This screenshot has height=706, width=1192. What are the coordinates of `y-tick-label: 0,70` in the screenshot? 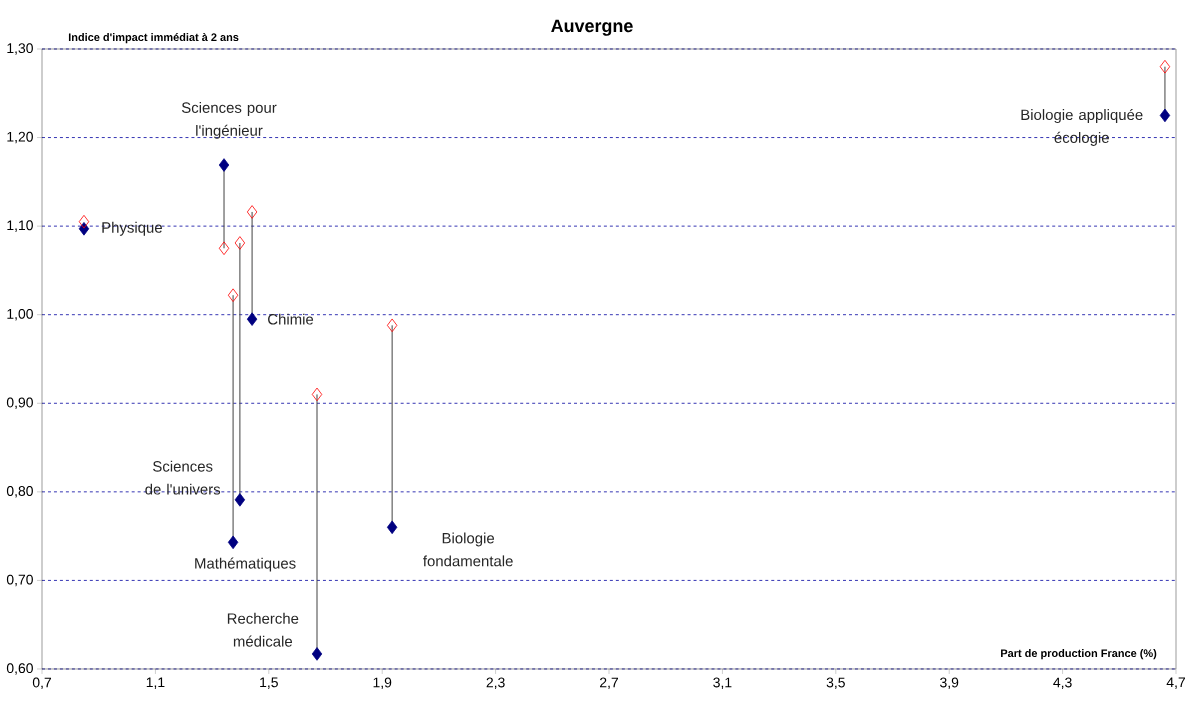 It's located at (19, 580).